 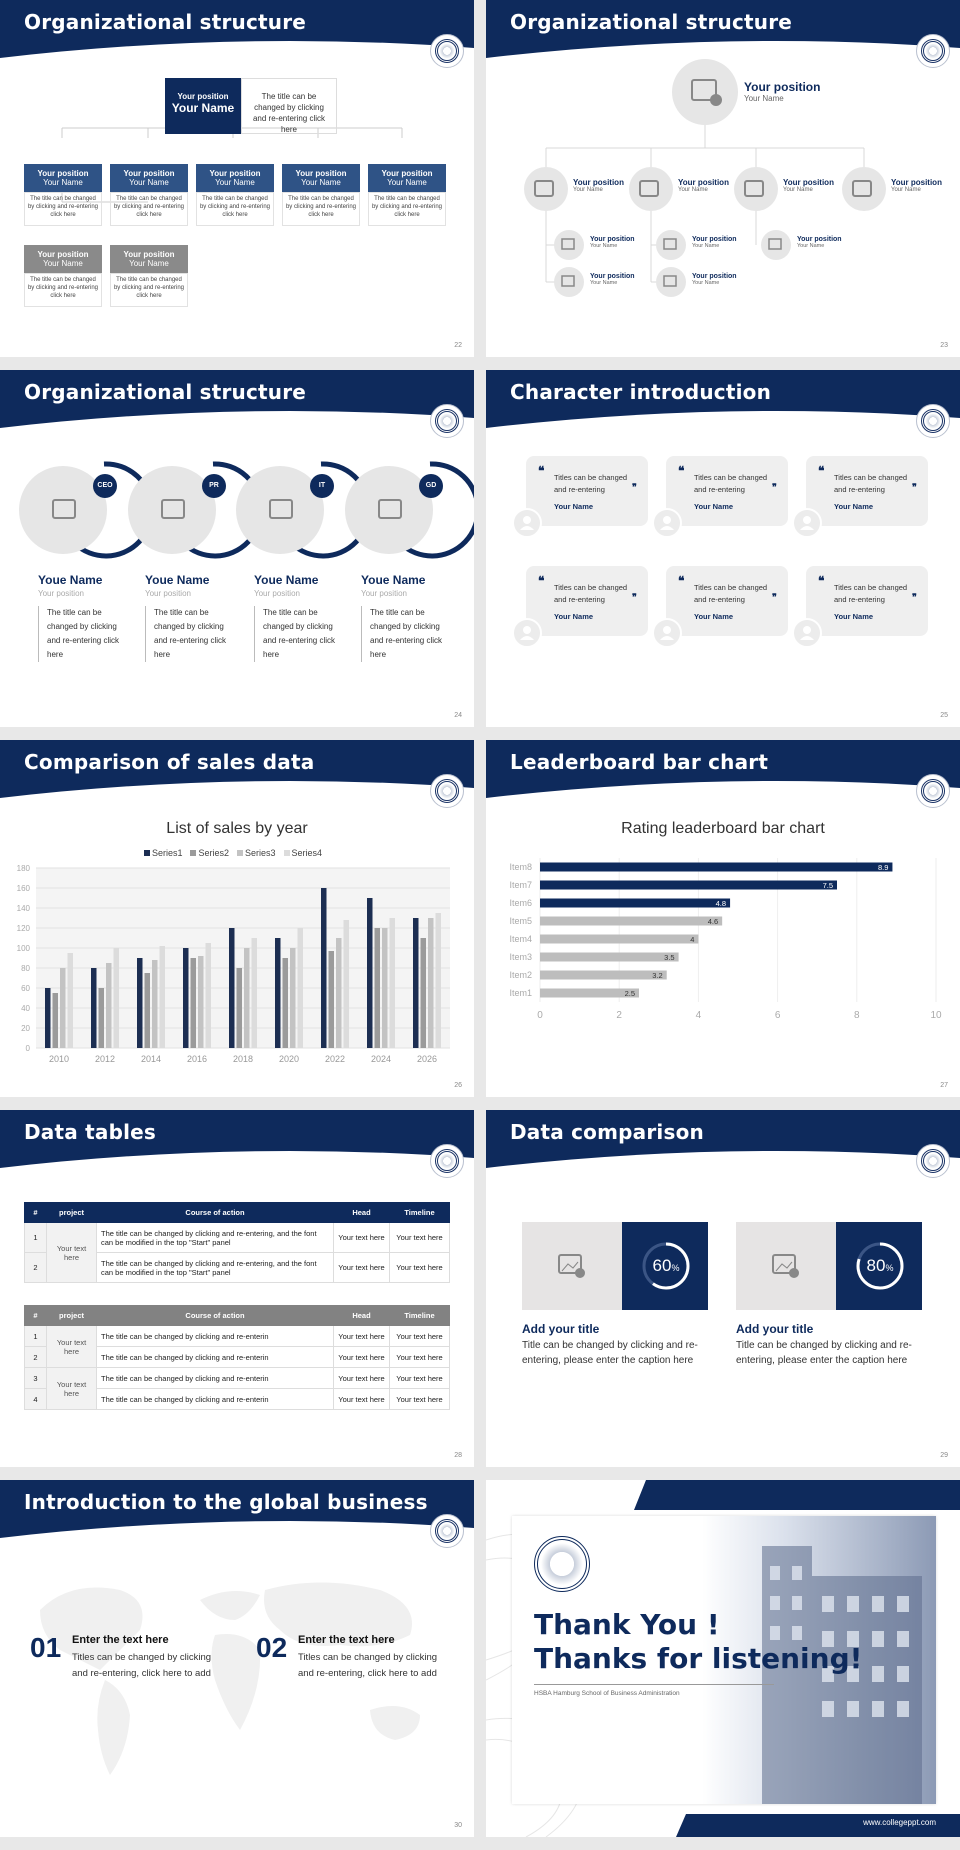 I want to click on row-number: 4, so click(x=35, y=1399).